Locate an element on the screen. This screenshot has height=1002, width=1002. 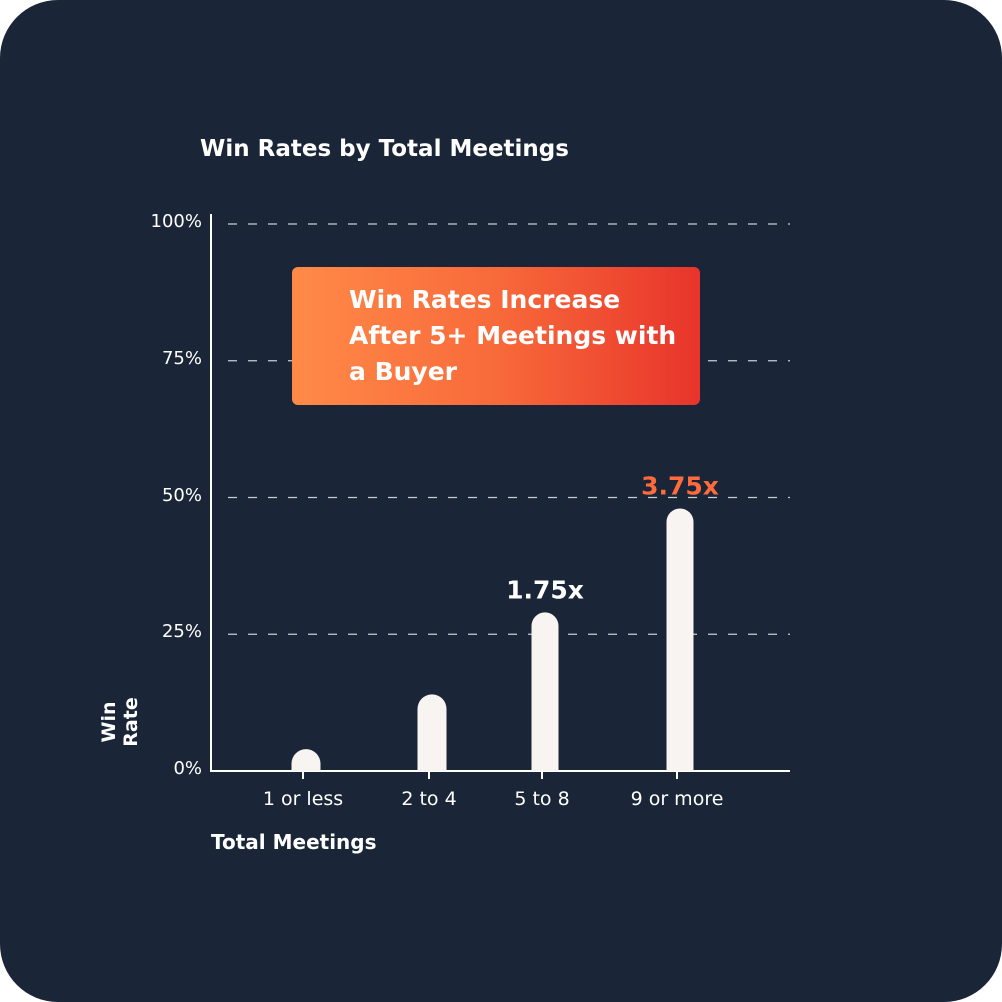
y-tick-label: 50% is located at coordinates (181, 495).